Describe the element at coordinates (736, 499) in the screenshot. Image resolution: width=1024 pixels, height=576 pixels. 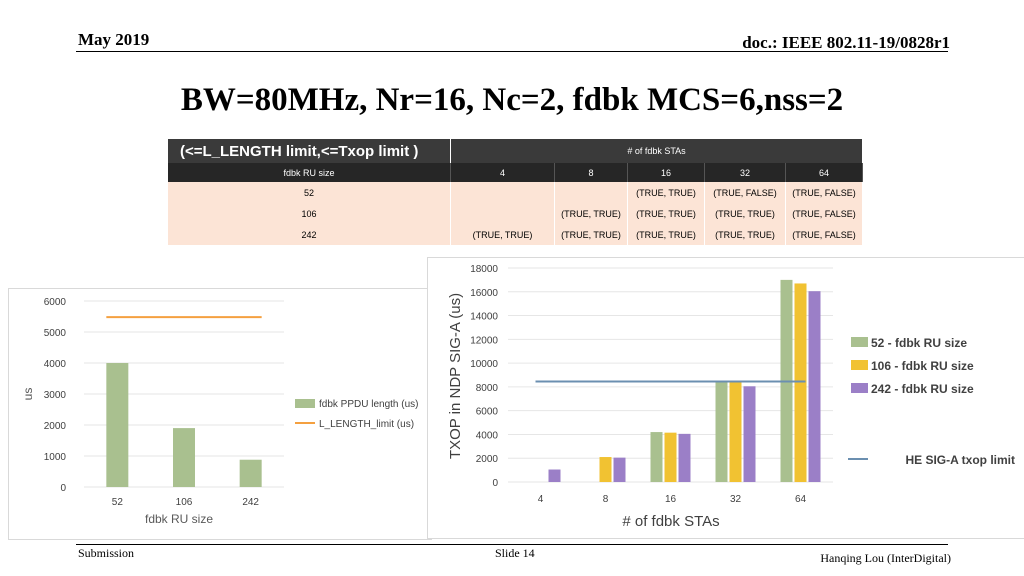
I see `x-tick-label: 32` at that location.